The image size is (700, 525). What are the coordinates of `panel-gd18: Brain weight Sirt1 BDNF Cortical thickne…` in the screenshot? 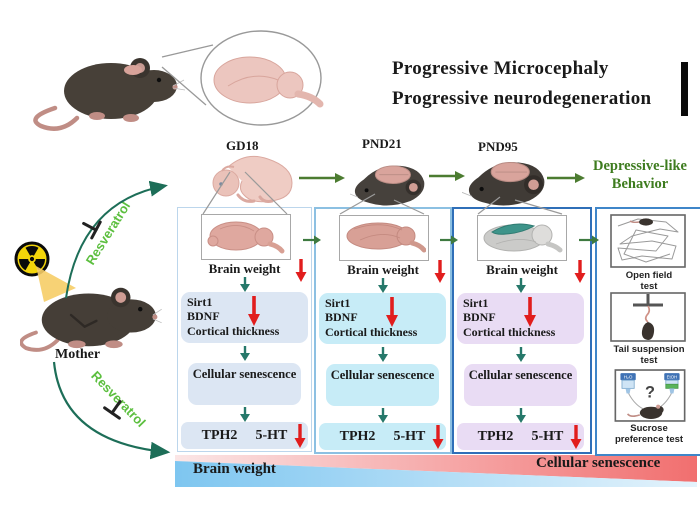 It's located at (244, 329).